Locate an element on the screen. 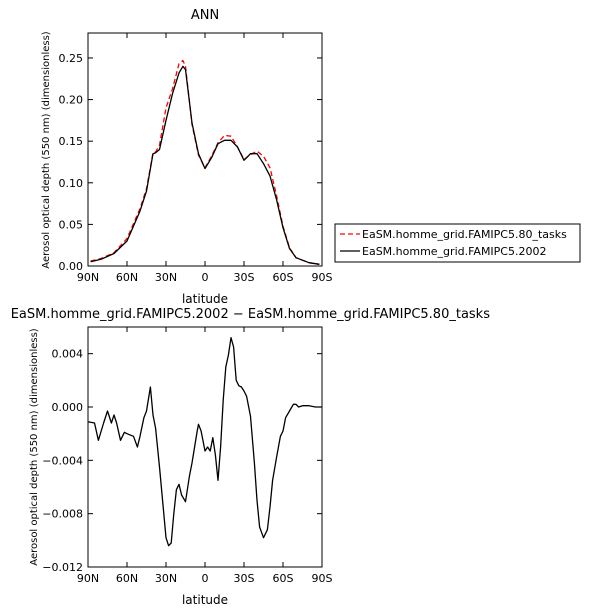 The height and width of the screenshot is (612, 612). top-x-axis-label: latitude is located at coordinates (205, 299).